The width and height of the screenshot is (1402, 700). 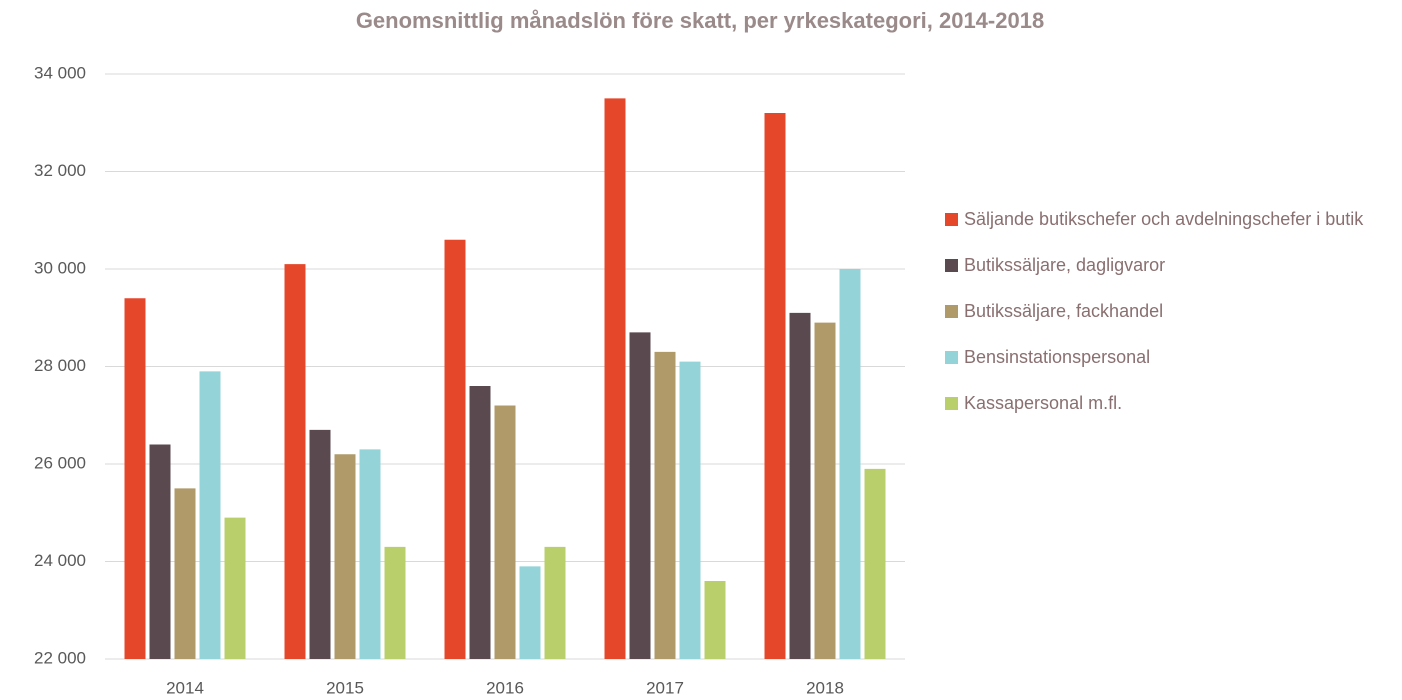 What do you see at coordinates (60, 560) in the screenshot?
I see `y-tick-label: 24 000` at bounding box center [60, 560].